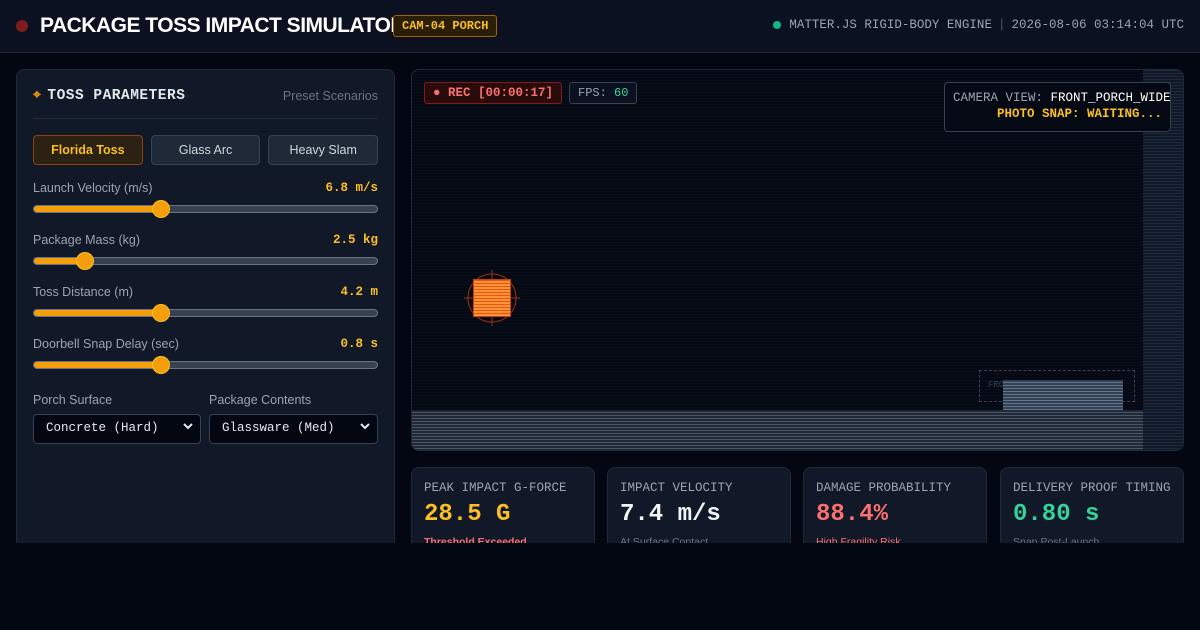  I want to click on select-value: Glassware (Med), so click(278, 428).